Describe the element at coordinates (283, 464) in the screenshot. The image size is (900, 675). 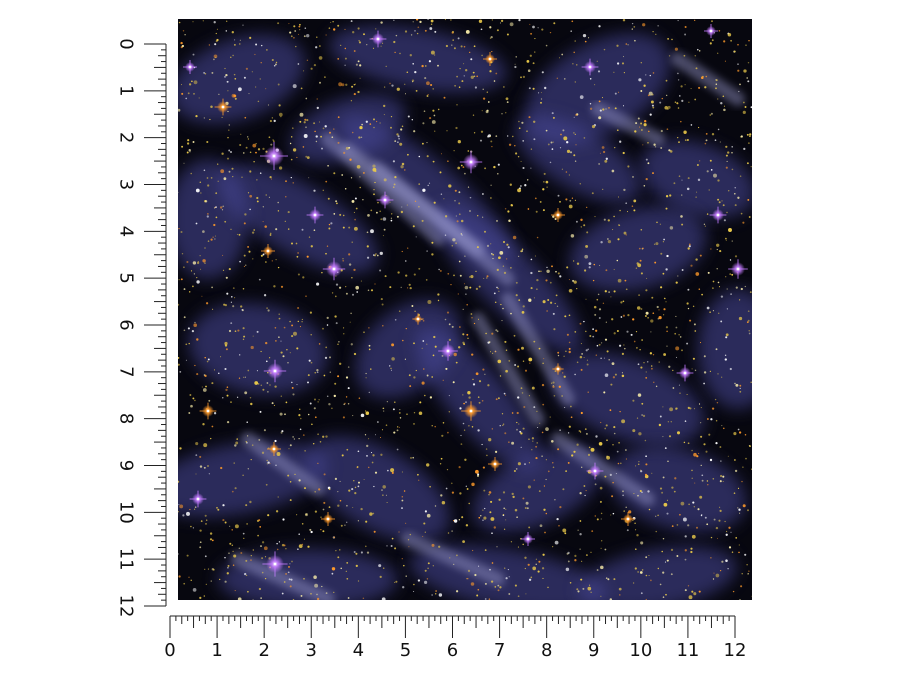
I see `nebula-wisp` at that location.